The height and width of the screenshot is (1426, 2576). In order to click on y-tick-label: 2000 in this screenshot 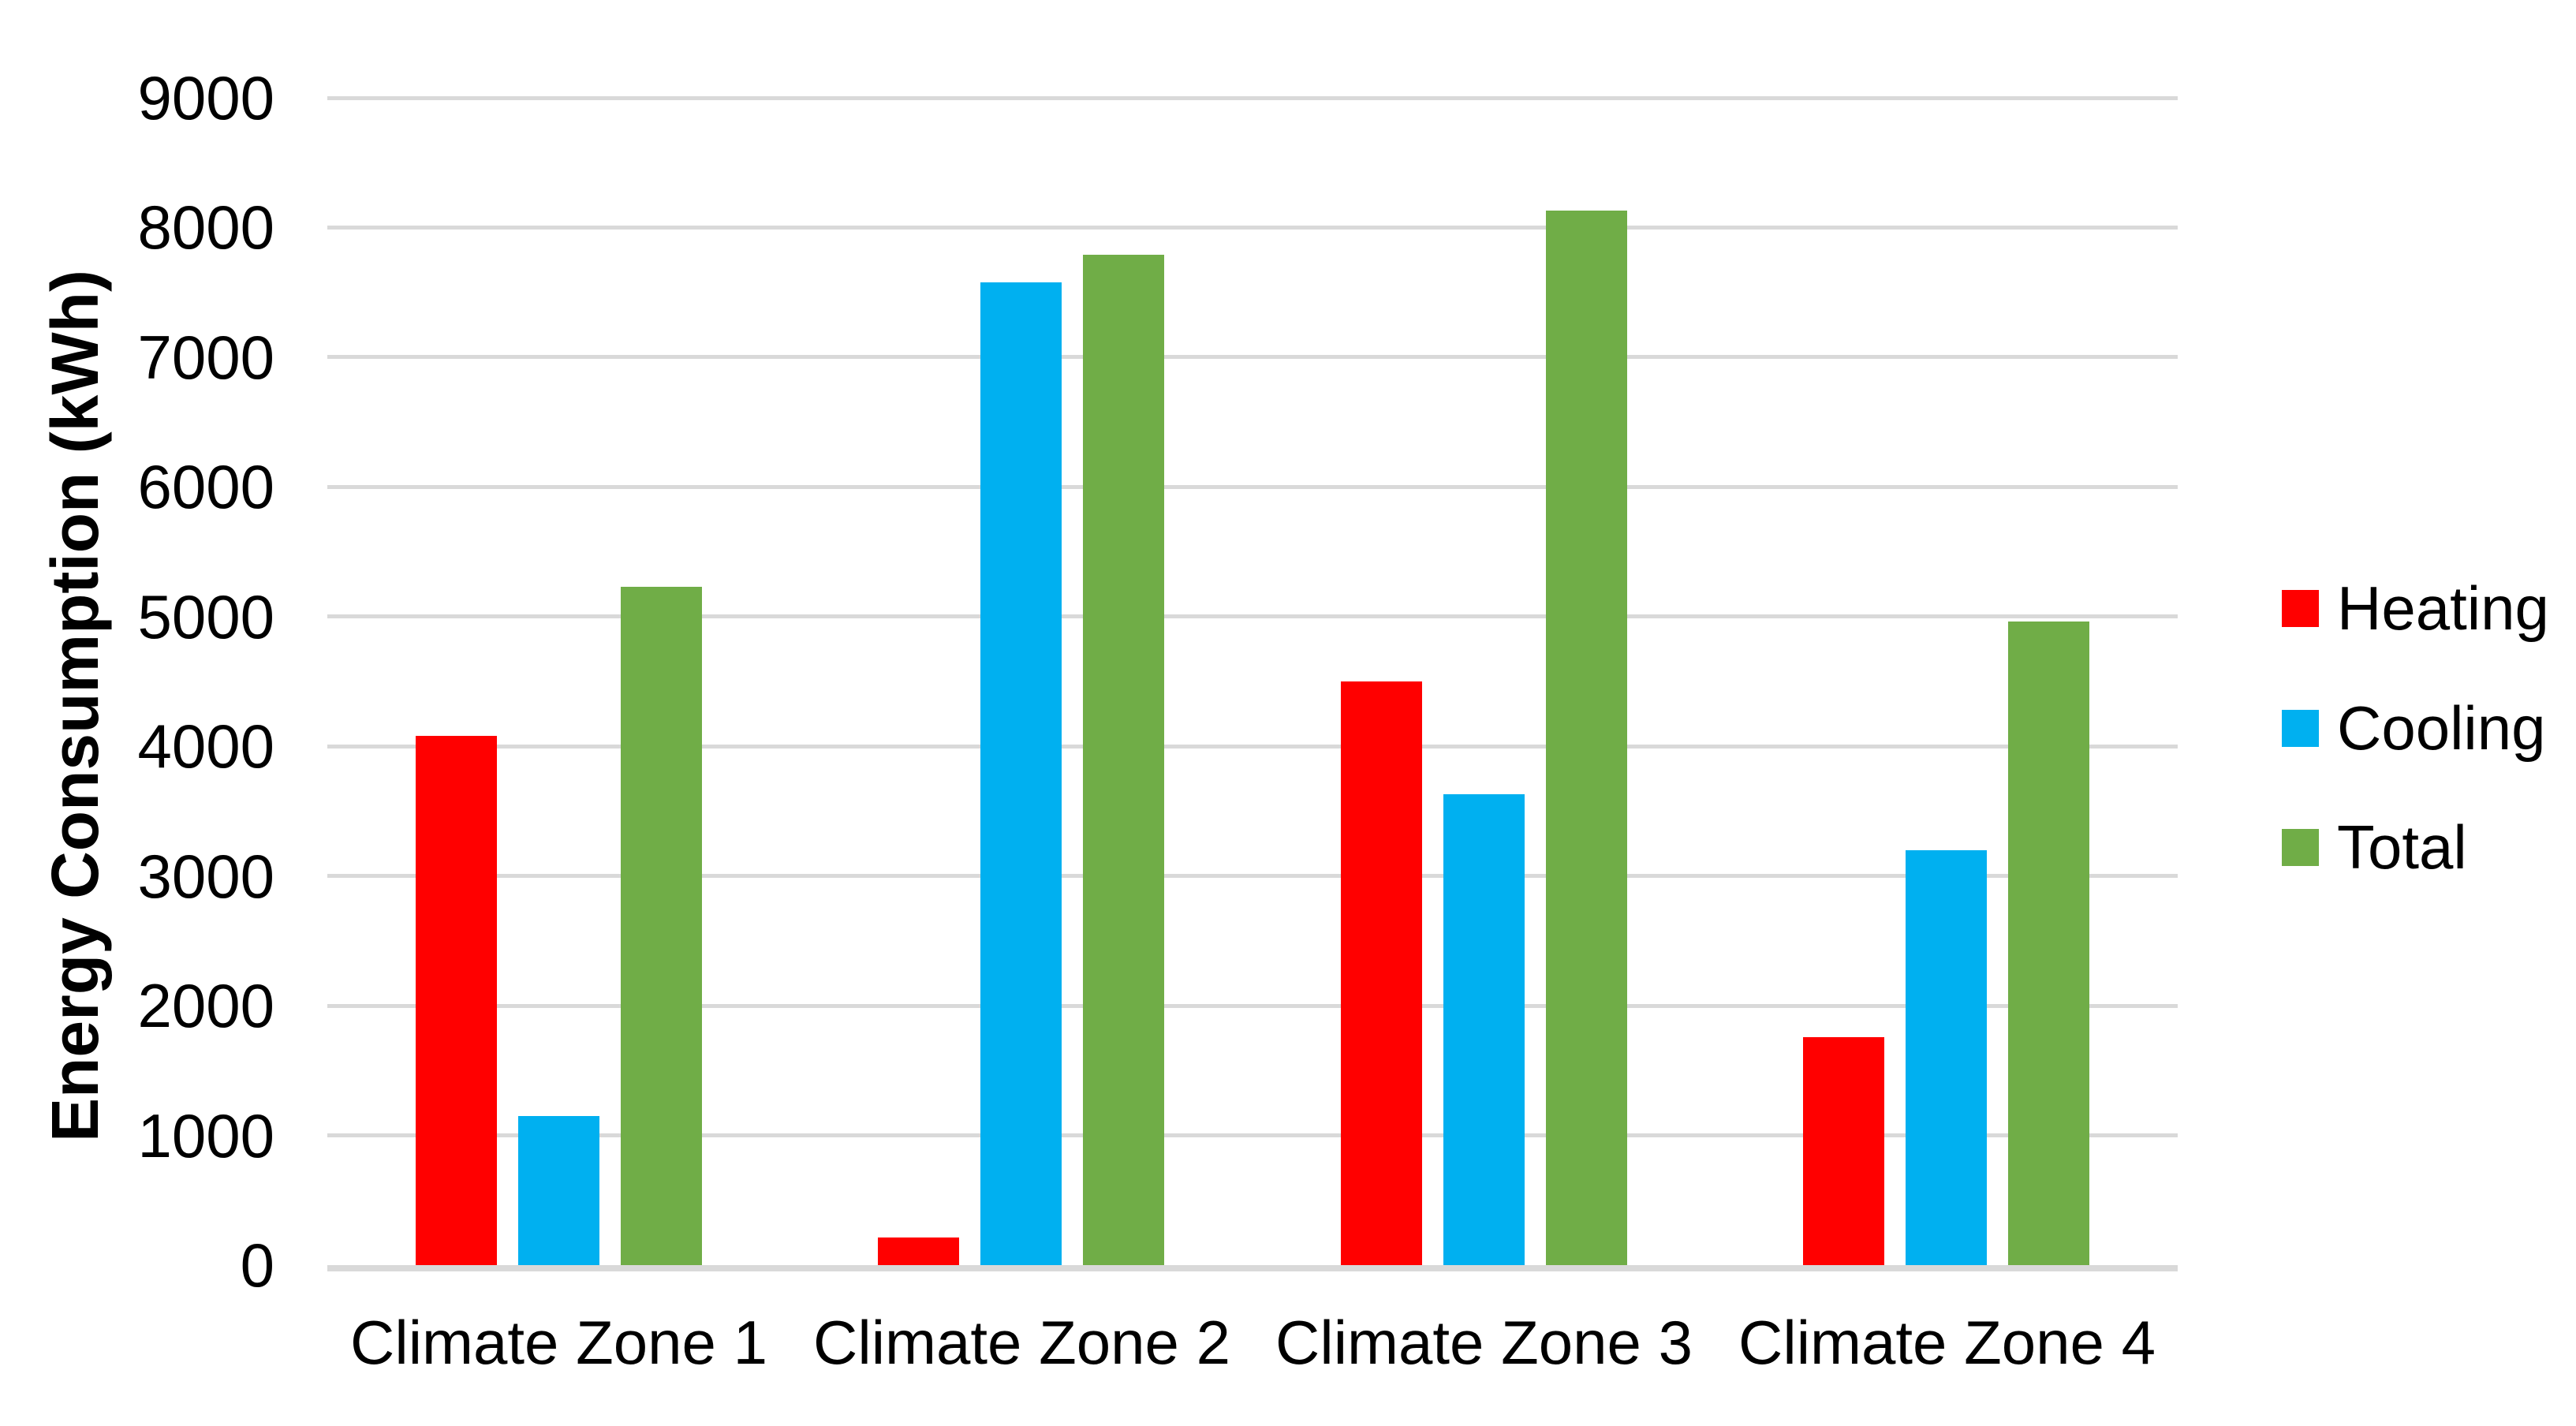, I will do `click(205, 1005)`.